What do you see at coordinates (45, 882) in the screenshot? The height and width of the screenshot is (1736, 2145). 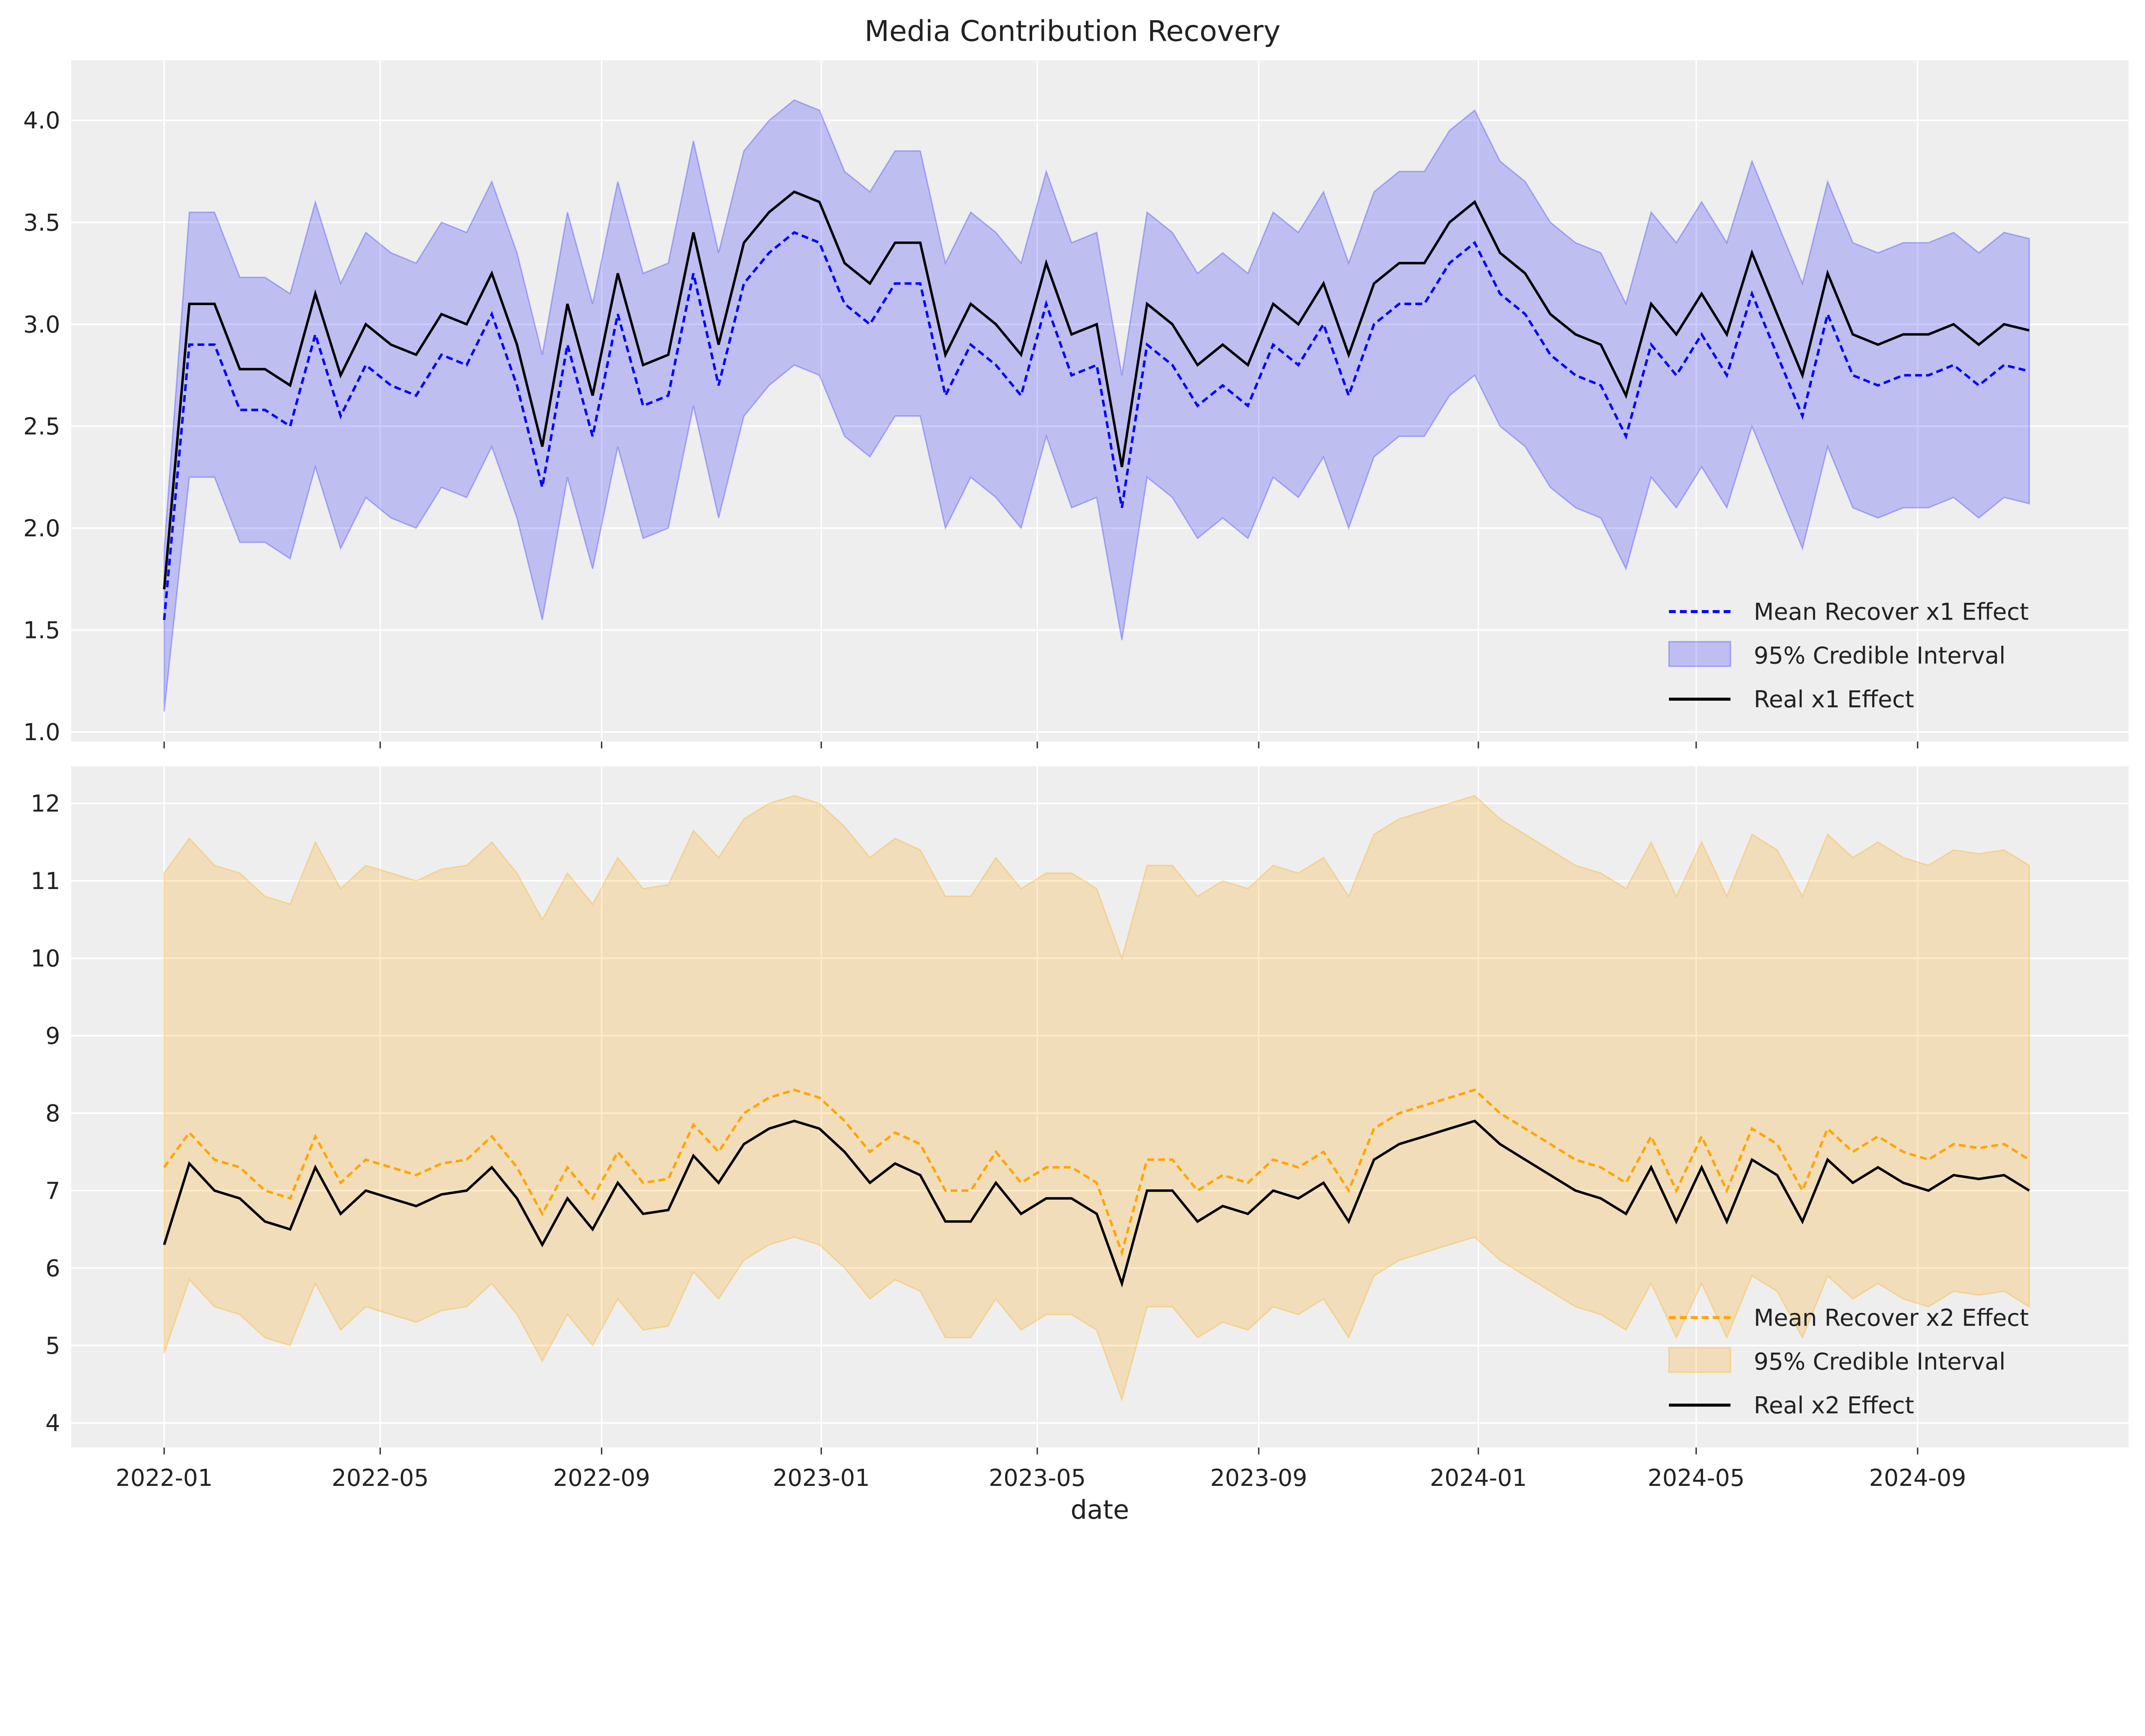 I see `y-tick-label: 11` at bounding box center [45, 882].